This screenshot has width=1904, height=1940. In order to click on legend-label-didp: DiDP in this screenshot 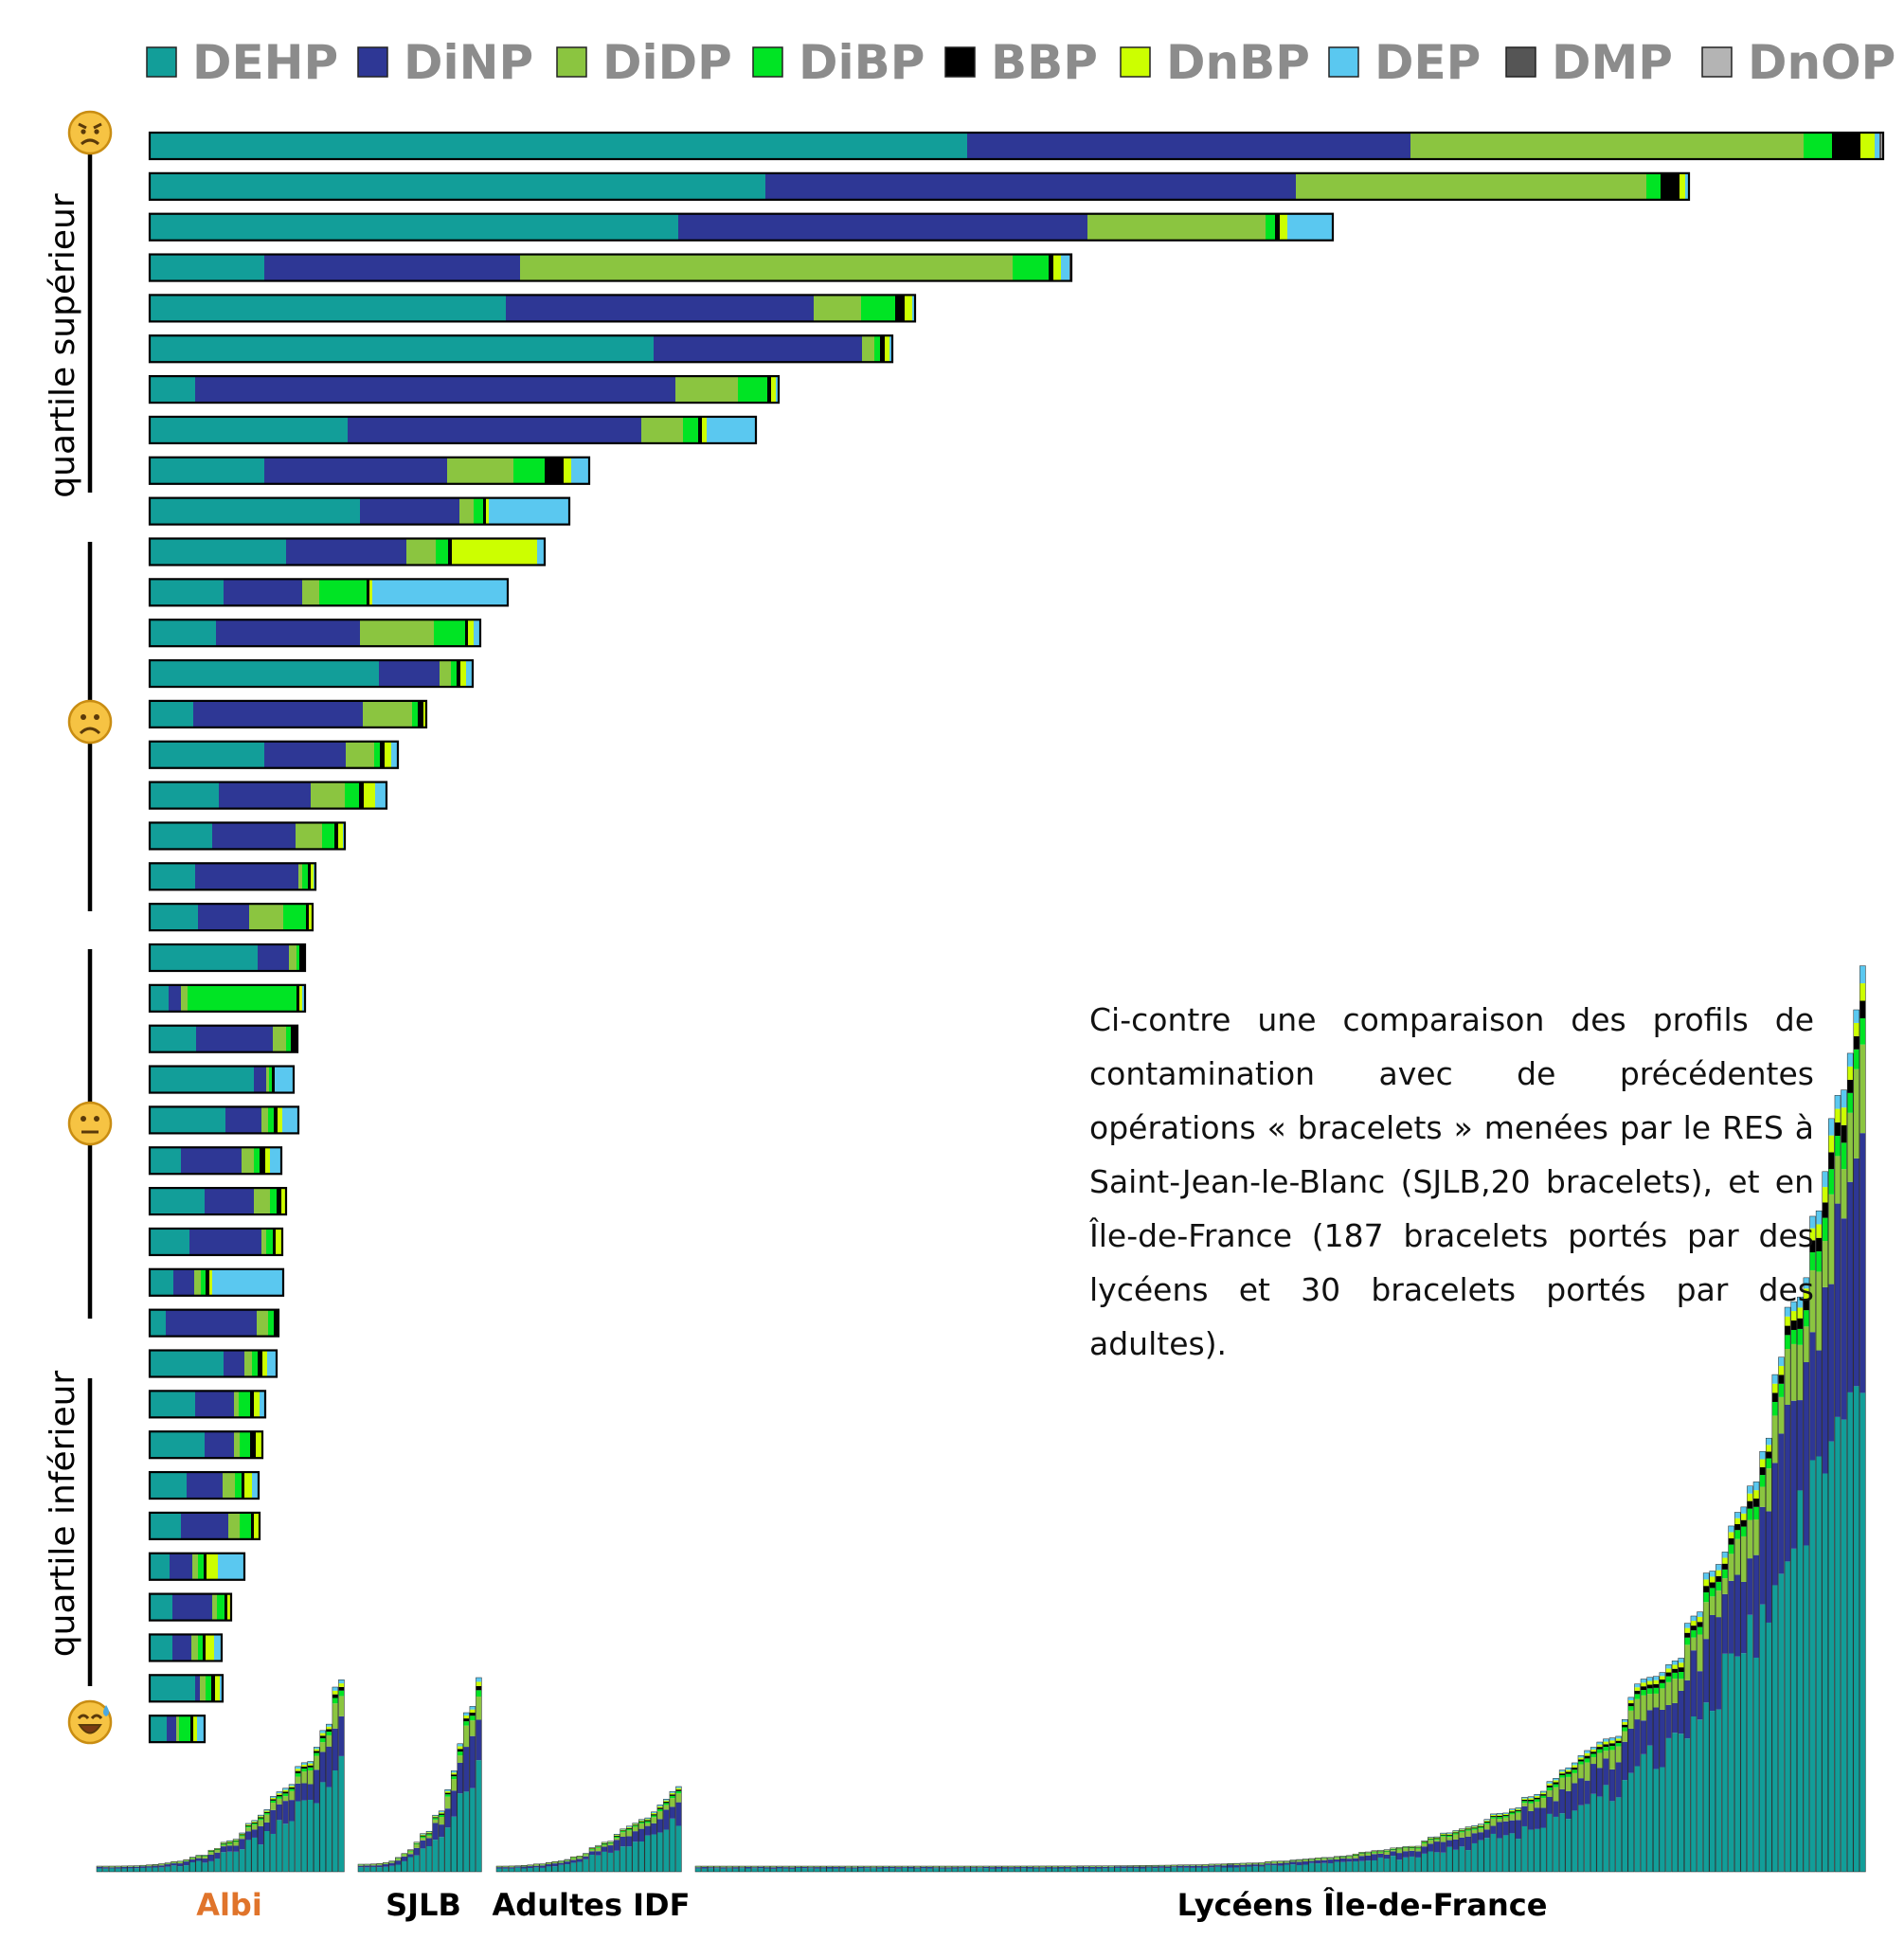, I will do `click(667, 63)`.